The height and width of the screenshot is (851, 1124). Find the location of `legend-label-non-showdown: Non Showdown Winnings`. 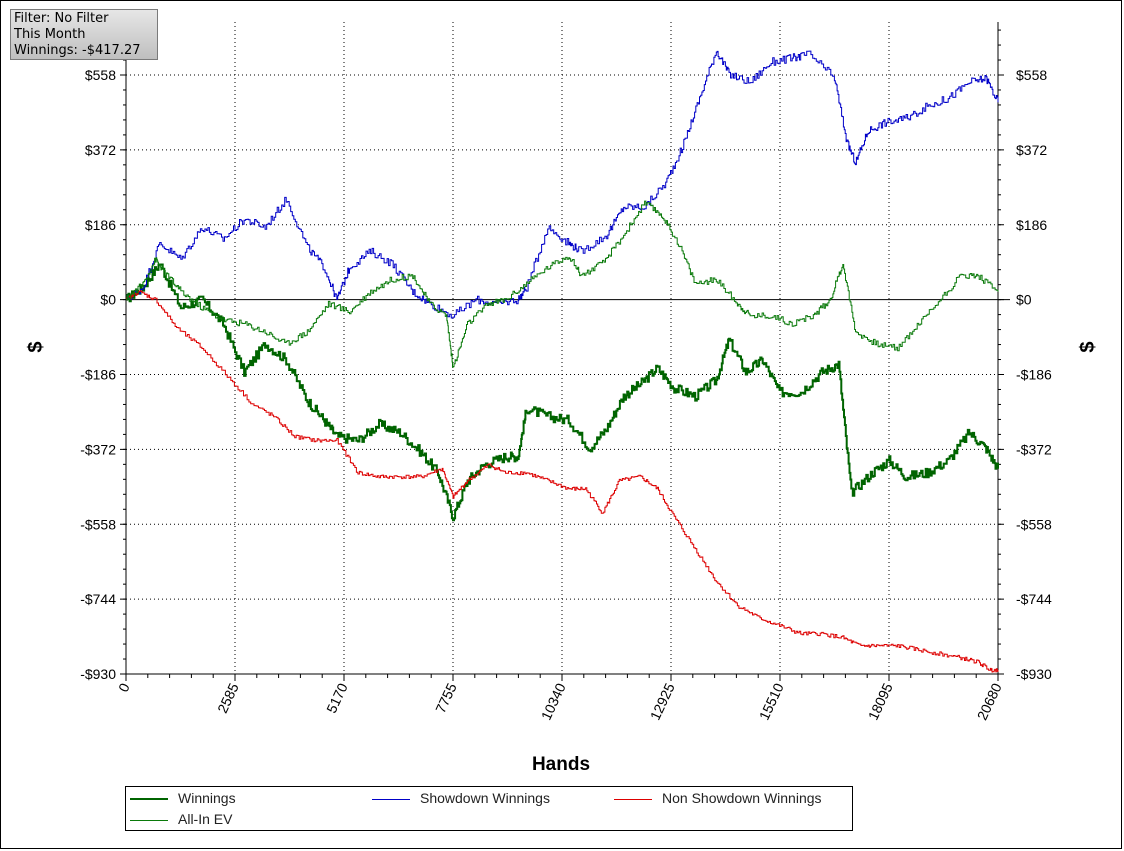

legend-label-non-showdown: Non Showdown Winnings is located at coordinates (742, 798).